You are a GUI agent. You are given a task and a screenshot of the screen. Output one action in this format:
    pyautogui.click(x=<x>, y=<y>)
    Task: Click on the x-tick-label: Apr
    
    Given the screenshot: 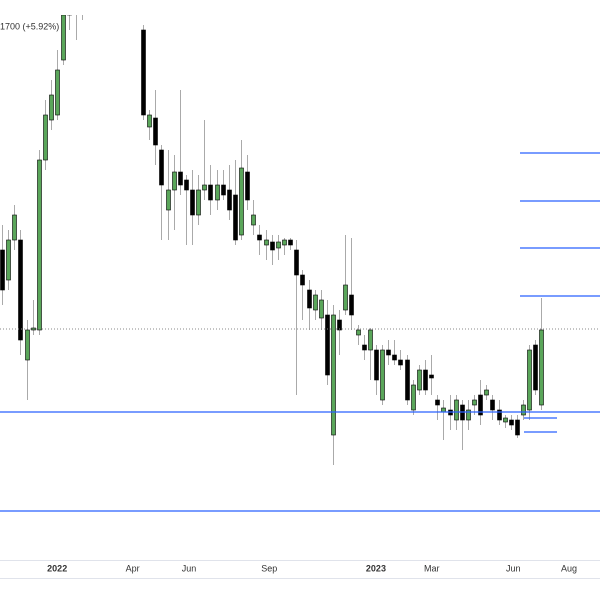 What is the action you would take?
    pyautogui.click(x=133, y=568)
    